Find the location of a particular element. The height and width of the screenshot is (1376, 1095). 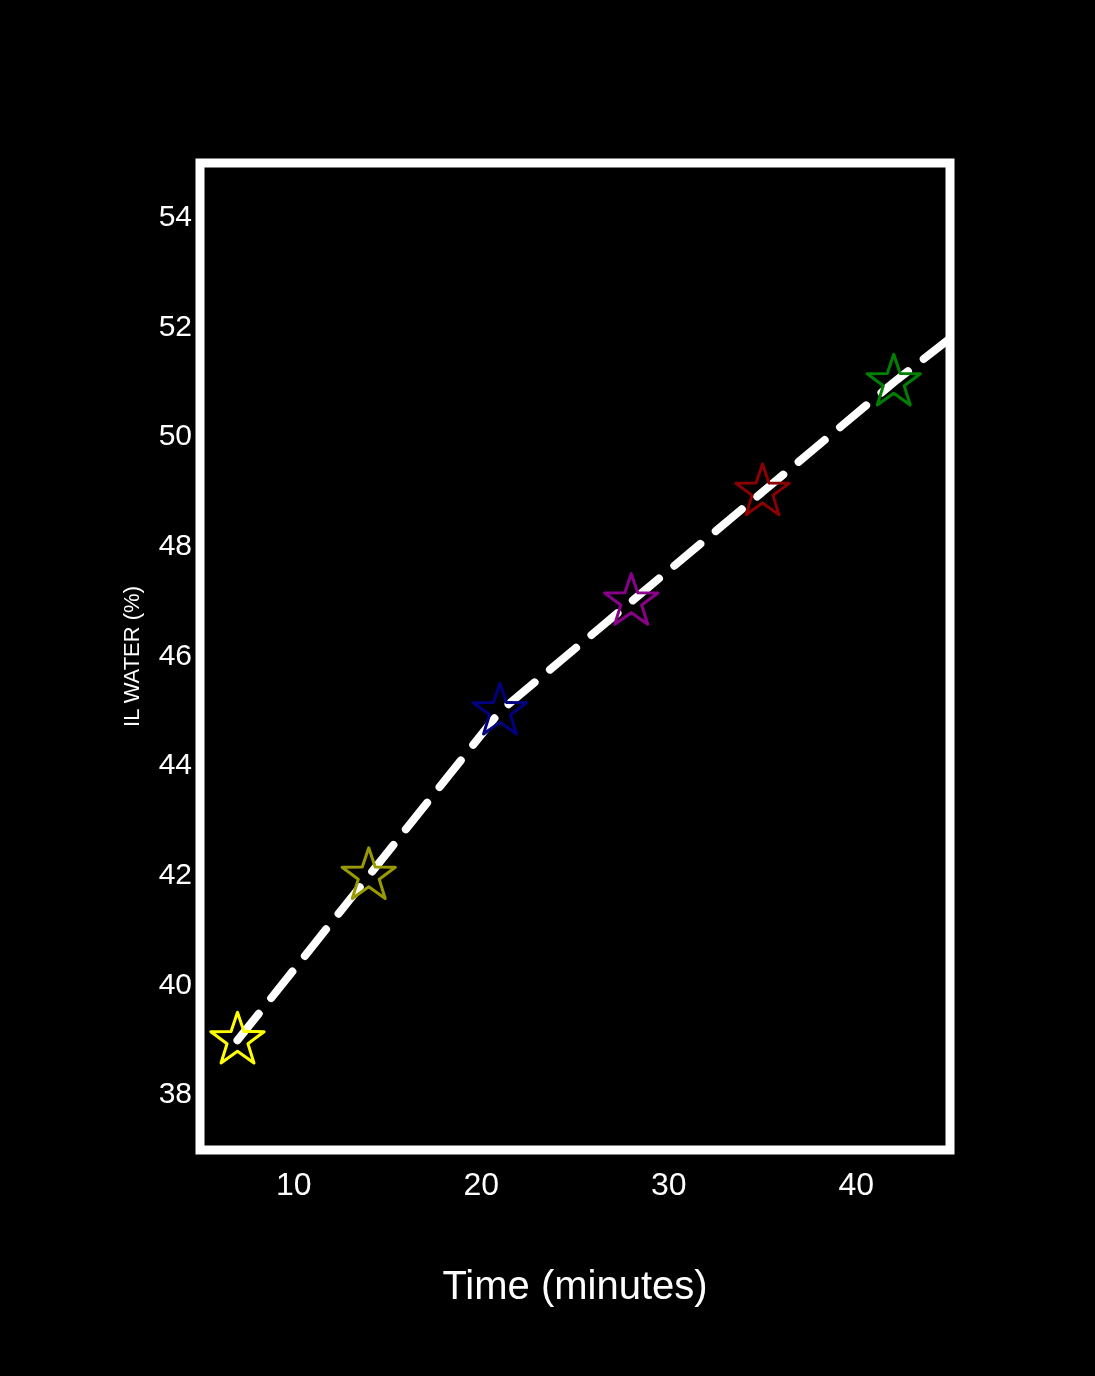

y-axis-title: IL WATER (%) is located at coordinates (132, 656).